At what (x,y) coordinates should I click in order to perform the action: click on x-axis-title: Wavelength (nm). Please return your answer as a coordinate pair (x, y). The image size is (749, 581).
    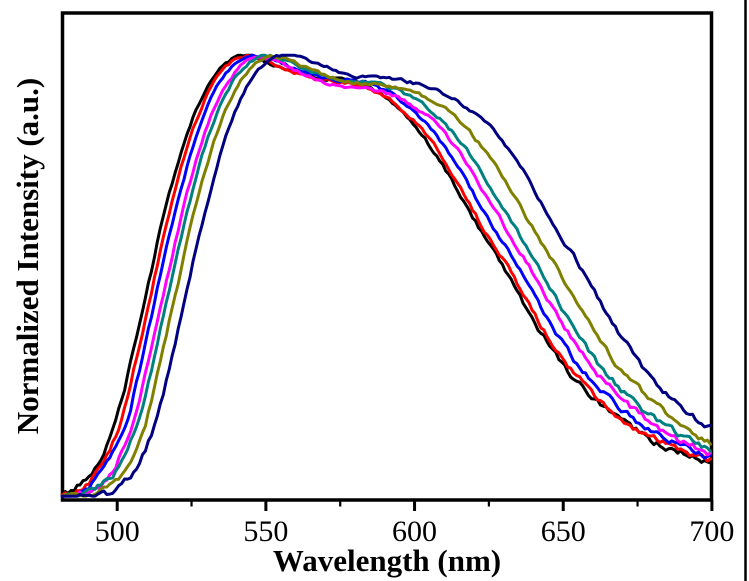
    Looking at the image, I should click on (387, 560).